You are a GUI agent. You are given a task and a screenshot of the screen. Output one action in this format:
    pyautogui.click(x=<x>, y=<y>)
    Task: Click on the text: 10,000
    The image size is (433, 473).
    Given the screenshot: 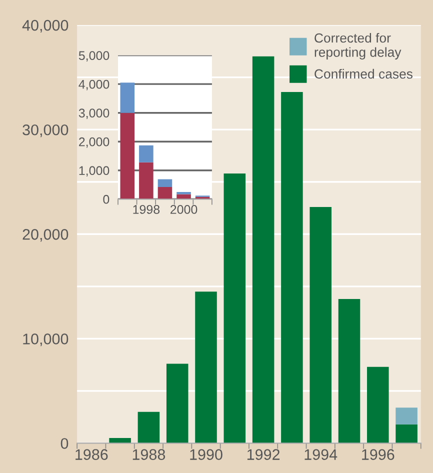 What is the action you would take?
    pyautogui.click(x=45, y=340)
    